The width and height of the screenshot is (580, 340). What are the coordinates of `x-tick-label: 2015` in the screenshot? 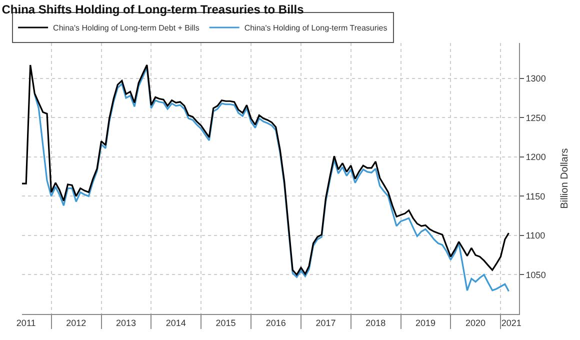 It's located at (226, 323).